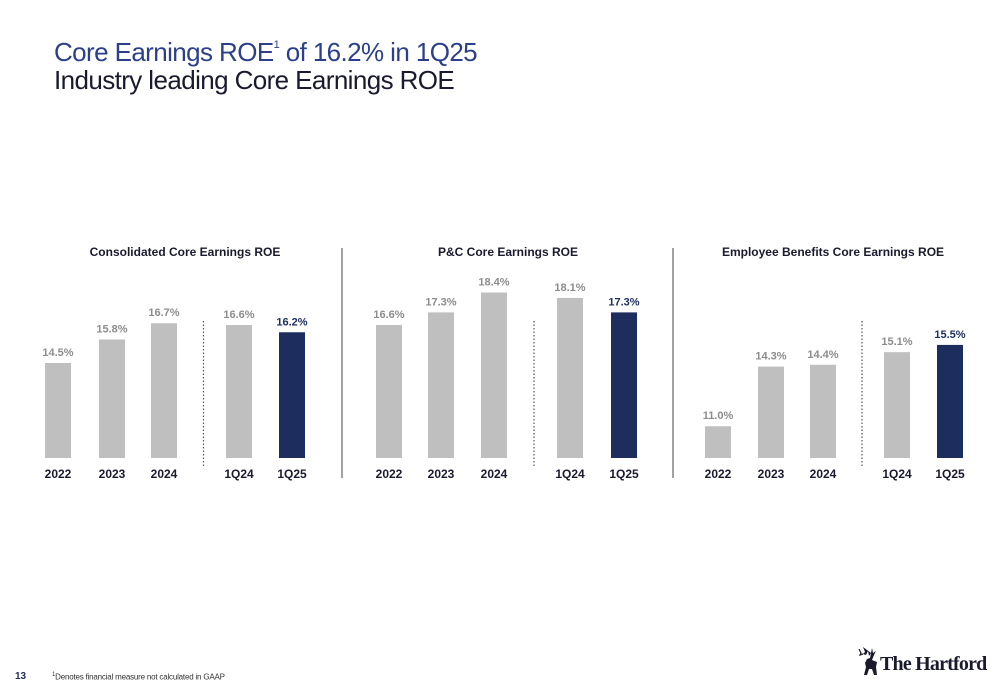  I want to click on data-label: 16.7%, so click(163, 313).